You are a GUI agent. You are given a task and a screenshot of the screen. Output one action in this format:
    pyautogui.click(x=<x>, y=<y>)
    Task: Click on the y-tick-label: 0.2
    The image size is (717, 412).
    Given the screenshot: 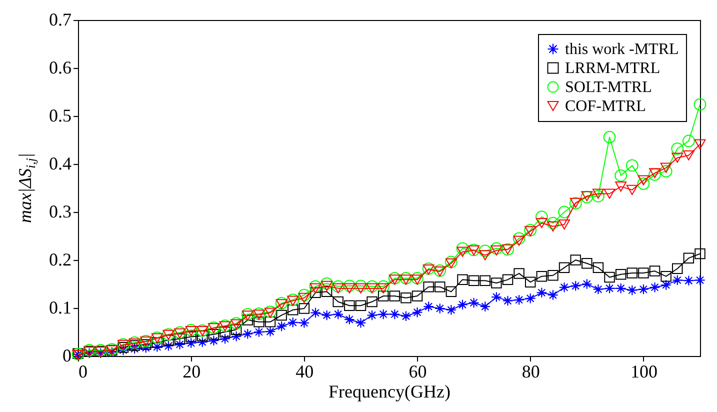 What is the action you would take?
    pyautogui.click(x=60, y=260)
    